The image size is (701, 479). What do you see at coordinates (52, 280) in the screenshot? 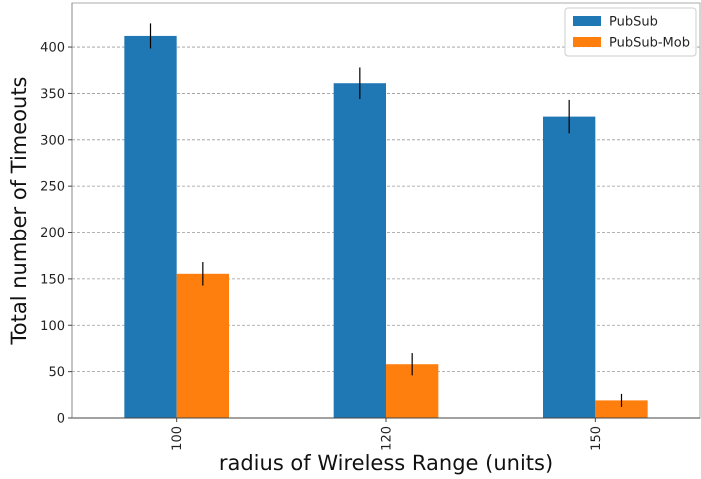
I see `y-tick-label: 150` at bounding box center [52, 280].